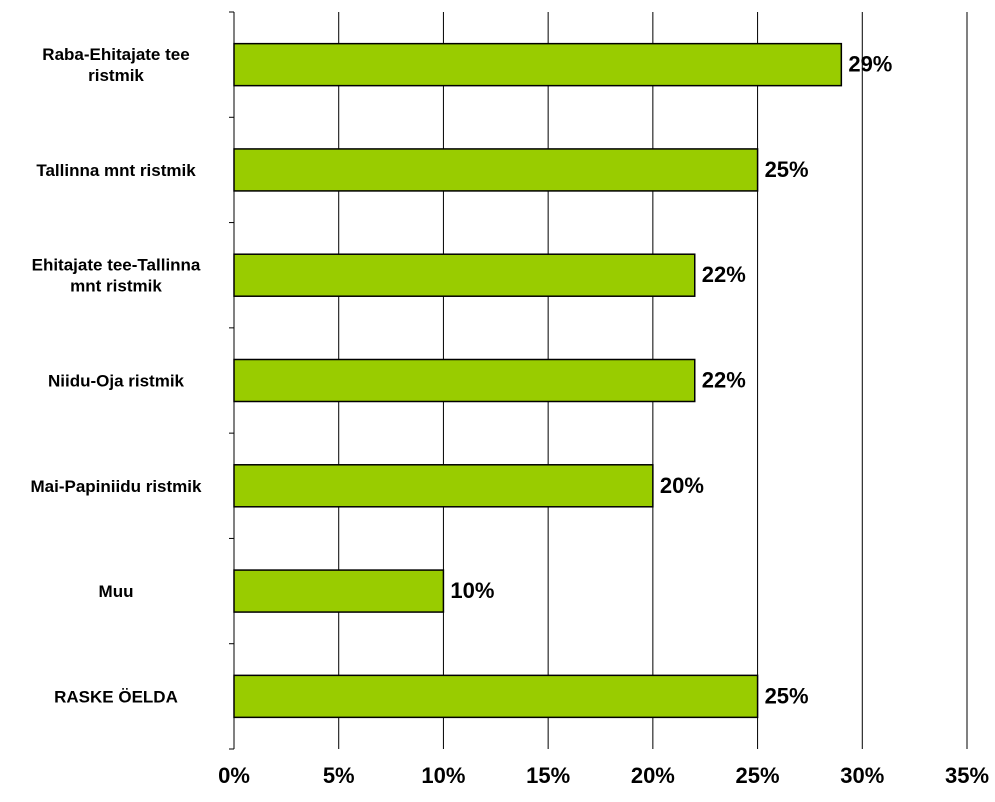 The width and height of the screenshot is (995, 802). I want to click on category-label: Niidu-Oja ristmik, so click(116, 381).